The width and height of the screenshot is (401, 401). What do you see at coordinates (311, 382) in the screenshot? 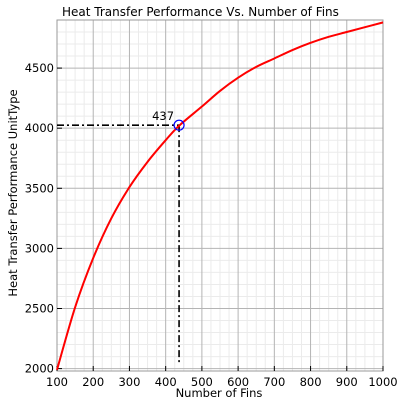
I see `x-tick-label: 800` at bounding box center [311, 382].